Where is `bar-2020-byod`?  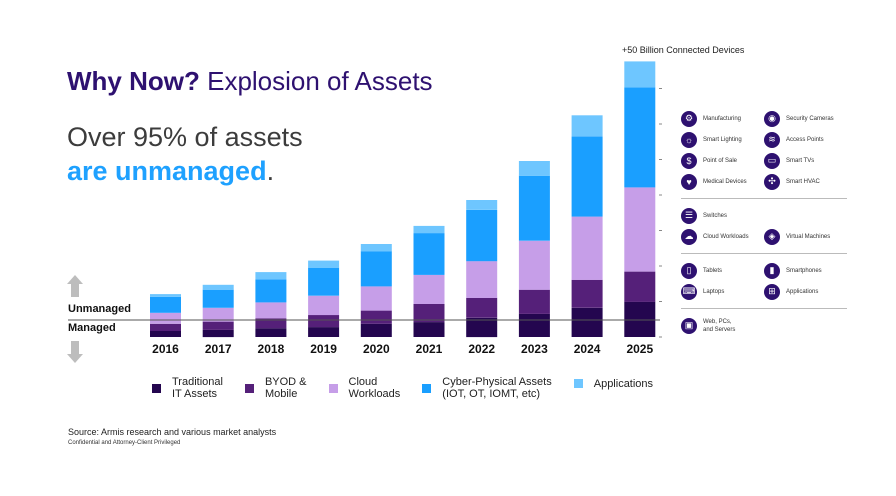 bar-2020-byod is located at coordinates (376, 317).